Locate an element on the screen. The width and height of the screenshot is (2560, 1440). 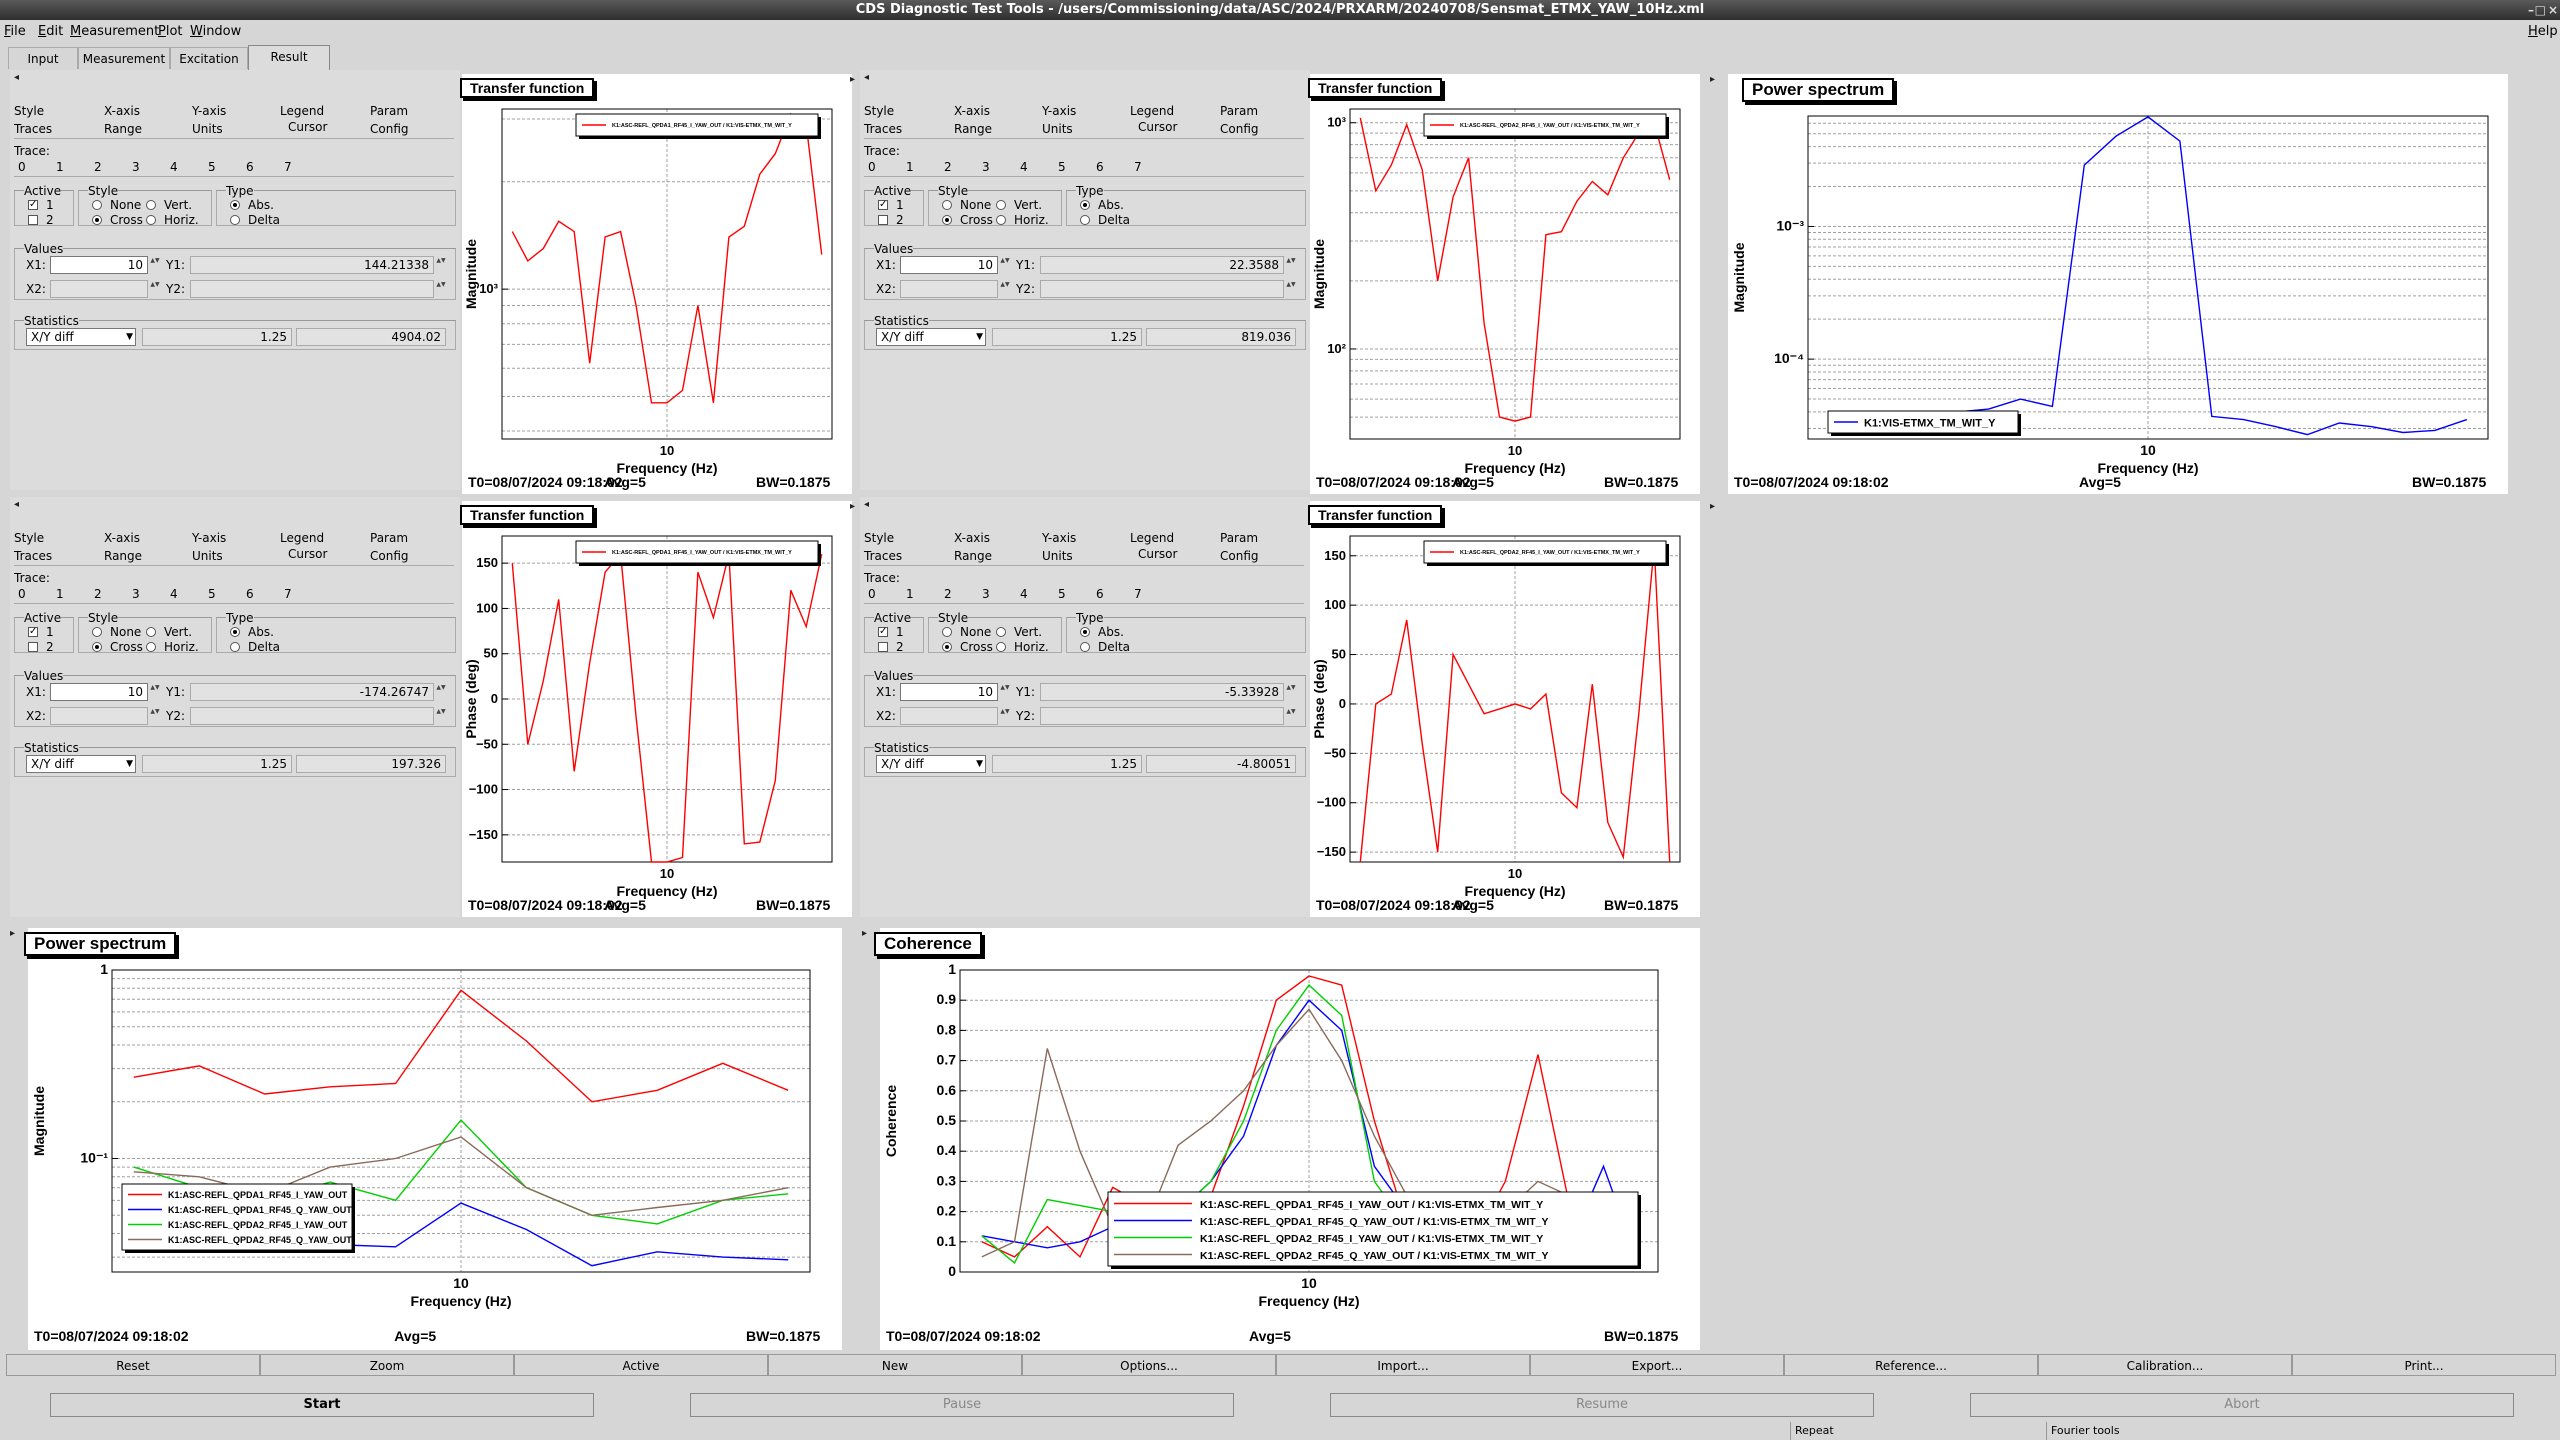
menu-edit: Edit is located at coordinates (51, 31).